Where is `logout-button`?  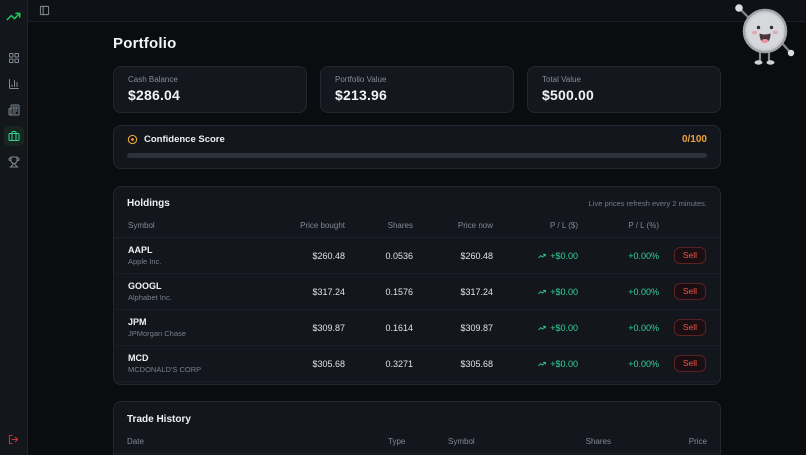
logout-button is located at coordinates (13, 439).